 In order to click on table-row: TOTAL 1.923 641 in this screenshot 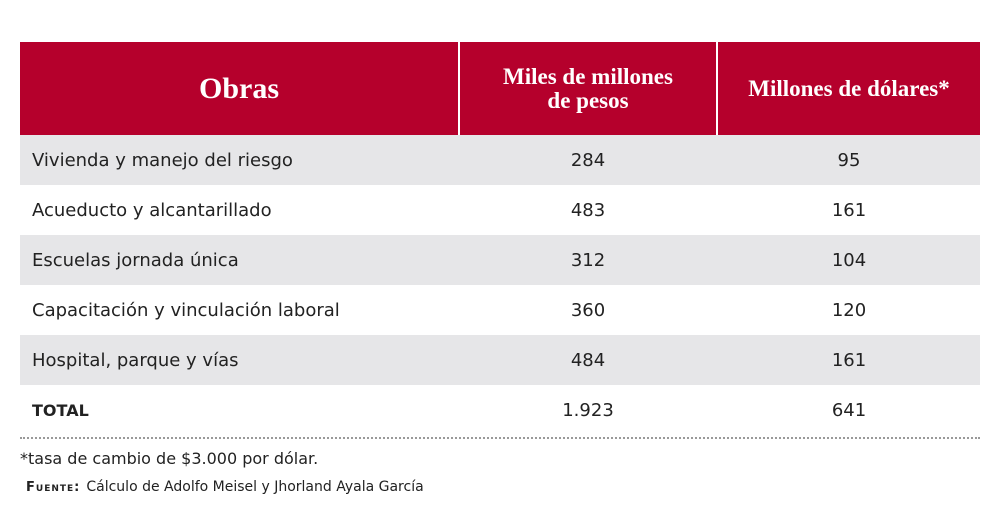, I will do `click(500, 410)`.